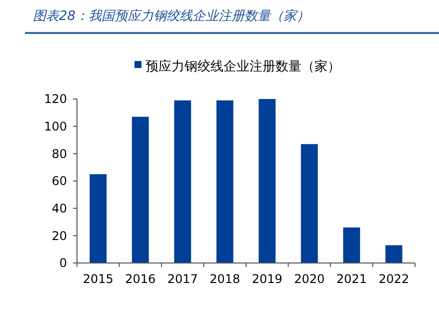 The image size is (439, 331). I want to click on legend-label: 预应力钢绞线企业注册数量（家）, so click(243, 66).